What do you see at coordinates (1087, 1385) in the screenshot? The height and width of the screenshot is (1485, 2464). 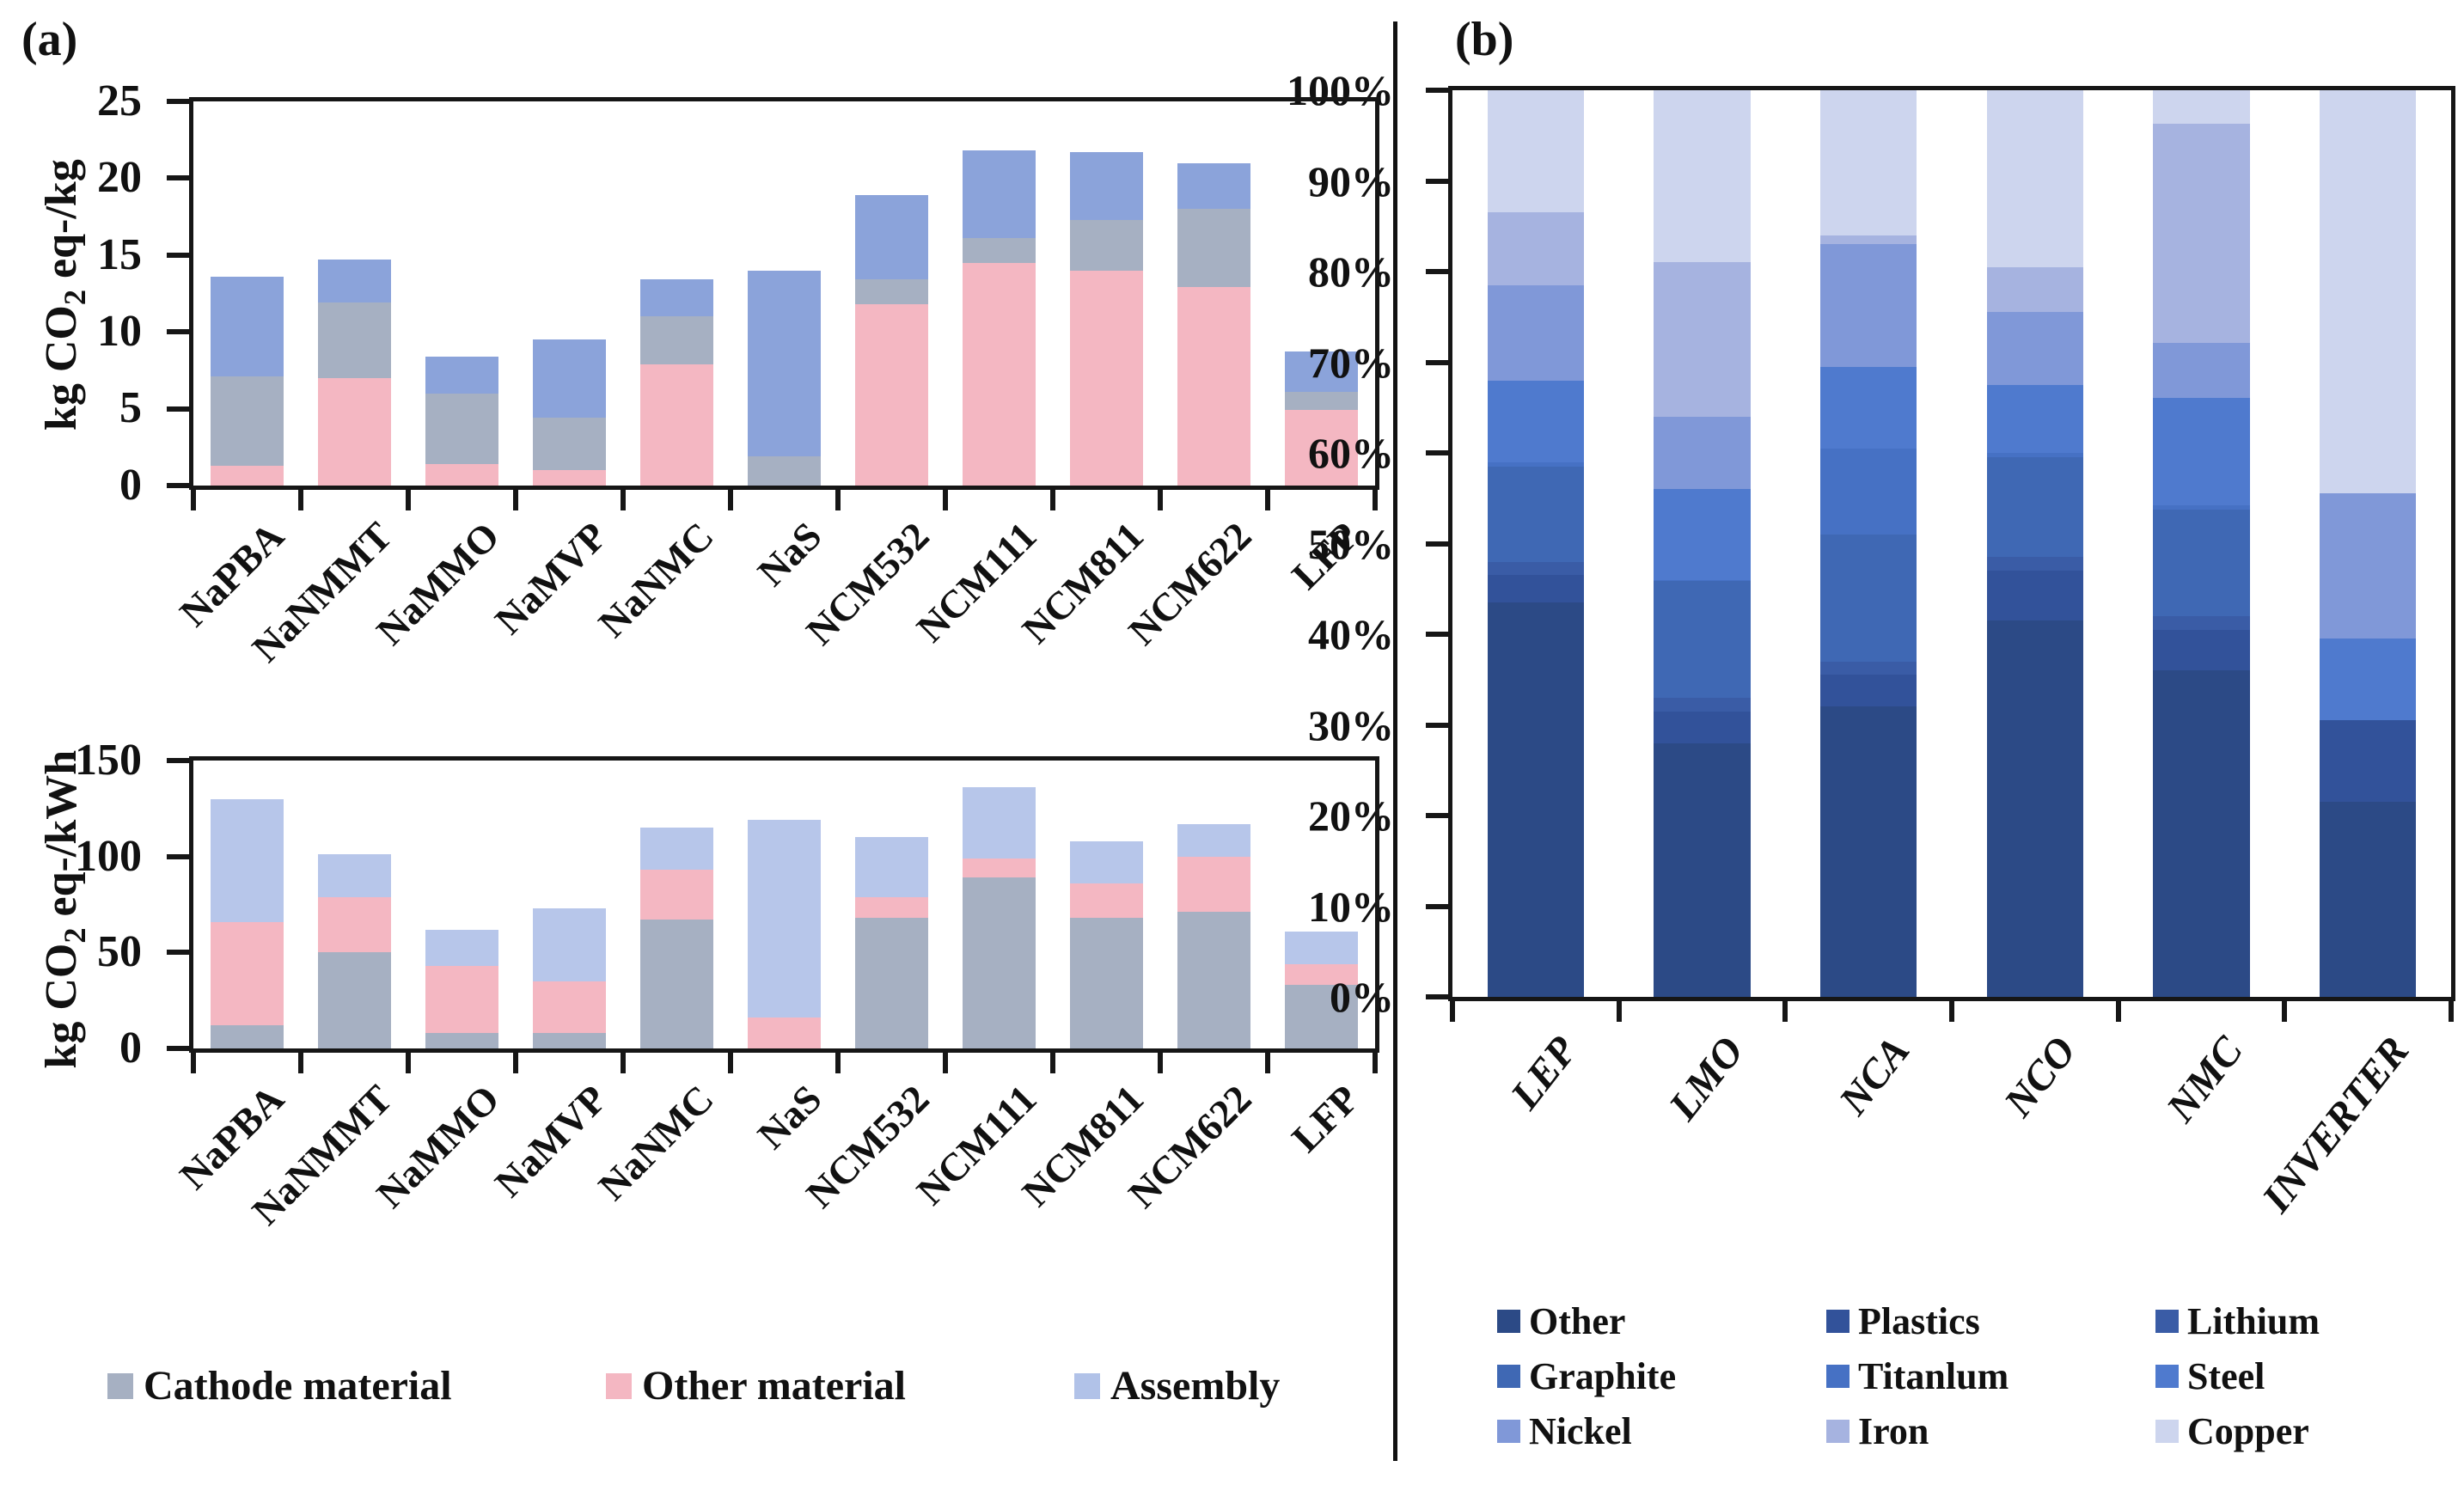 I see `legend-swatch-assembly` at bounding box center [1087, 1385].